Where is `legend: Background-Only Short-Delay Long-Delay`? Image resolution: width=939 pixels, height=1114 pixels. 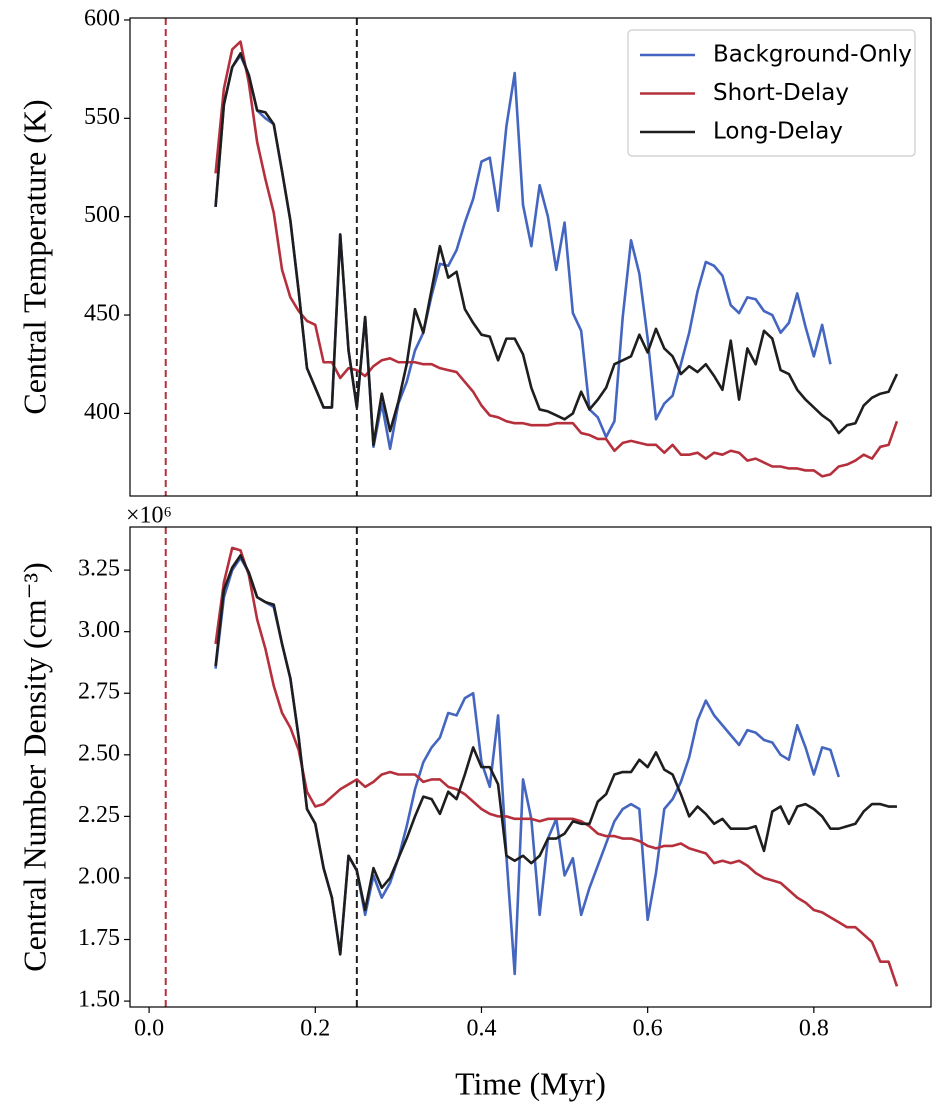
legend: Background-Only Short-Delay Long-Delay is located at coordinates (771, 93).